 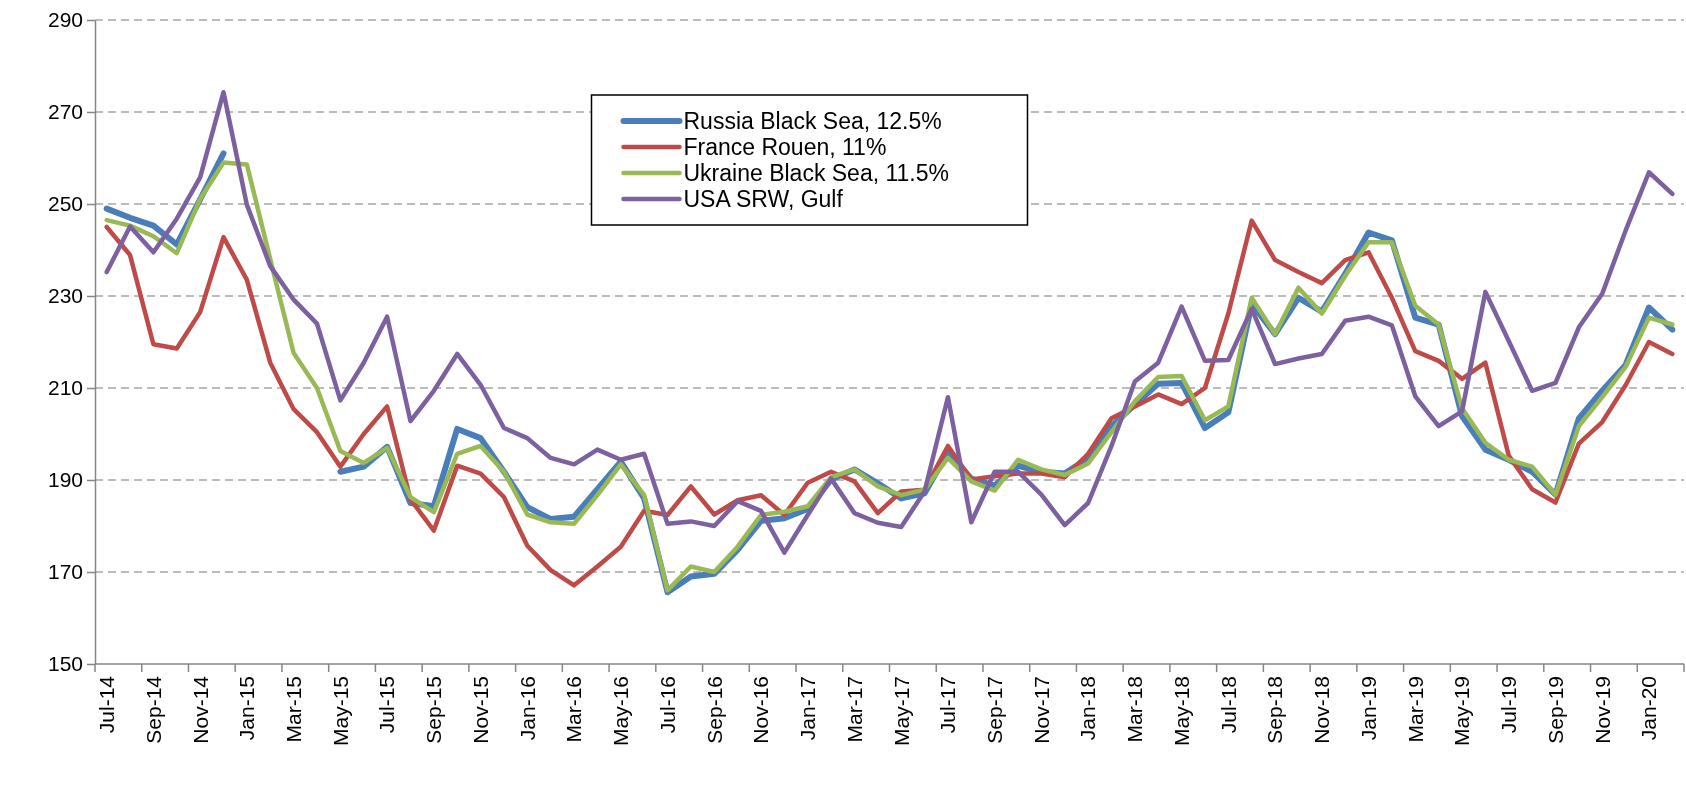 I want to click on x-tick-label: Sep-17, so click(x=994, y=710).